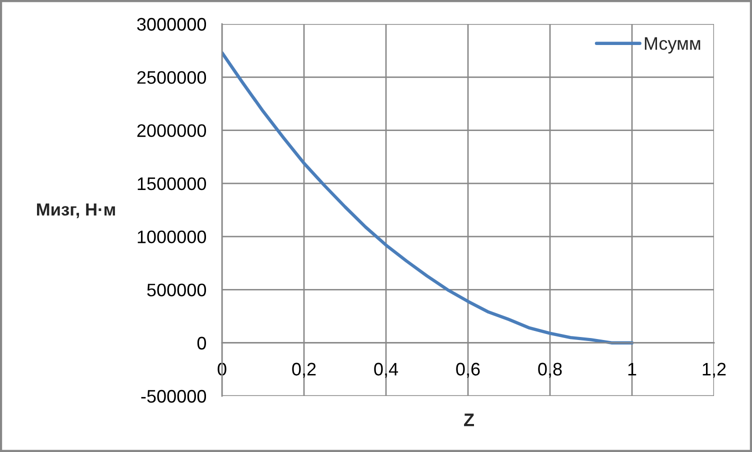 Image resolution: width=752 pixels, height=452 pixels. What do you see at coordinates (386, 370) in the screenshot?
I see `x-tick-label: 0,4` at bounding box center [386, 370].